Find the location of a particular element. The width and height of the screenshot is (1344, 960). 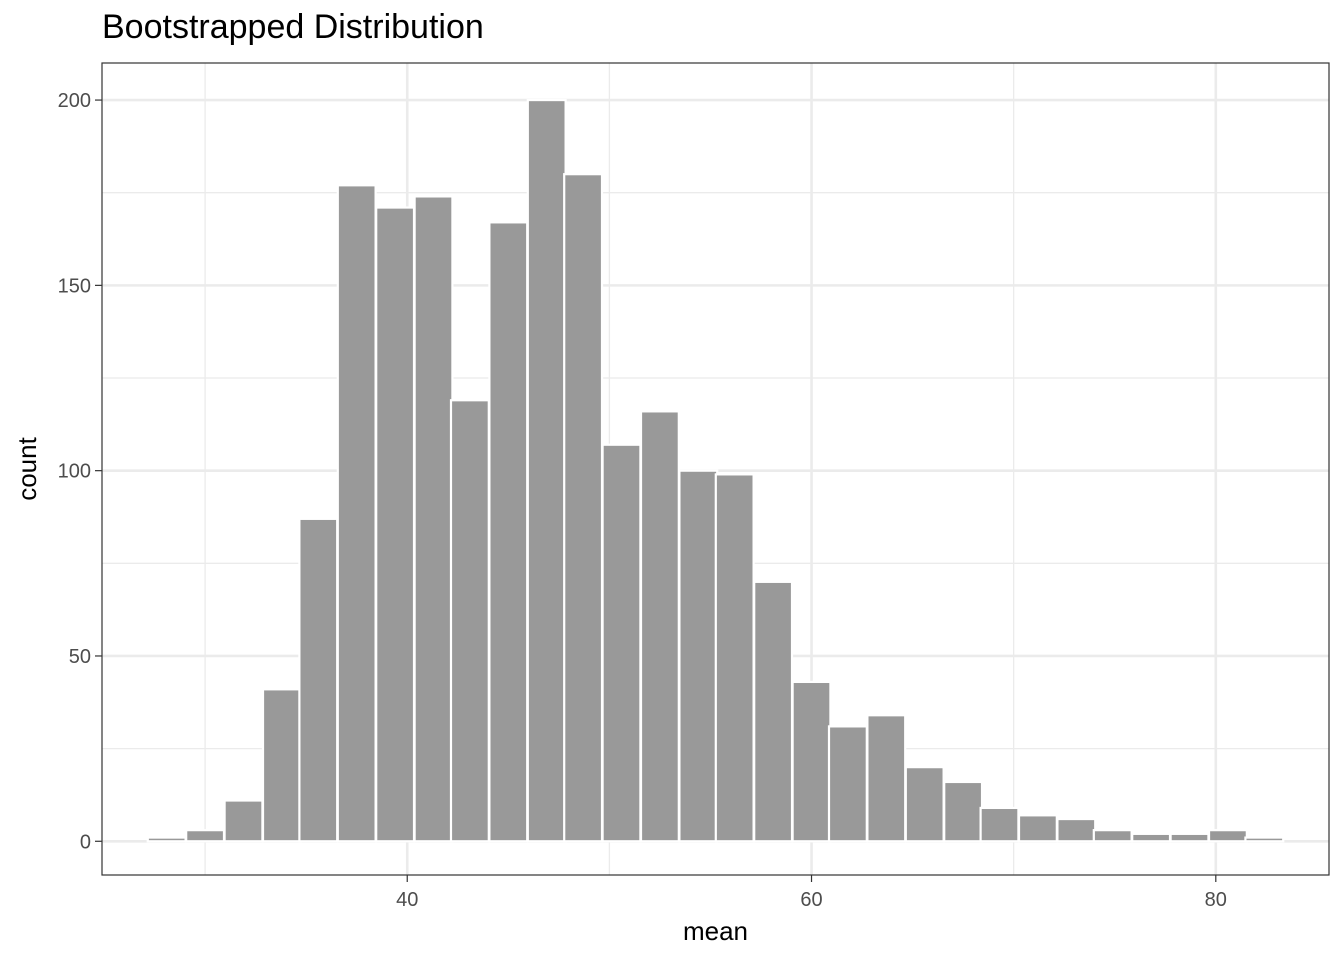

y-tick-label: 50 is located at coordinates (80, 657).